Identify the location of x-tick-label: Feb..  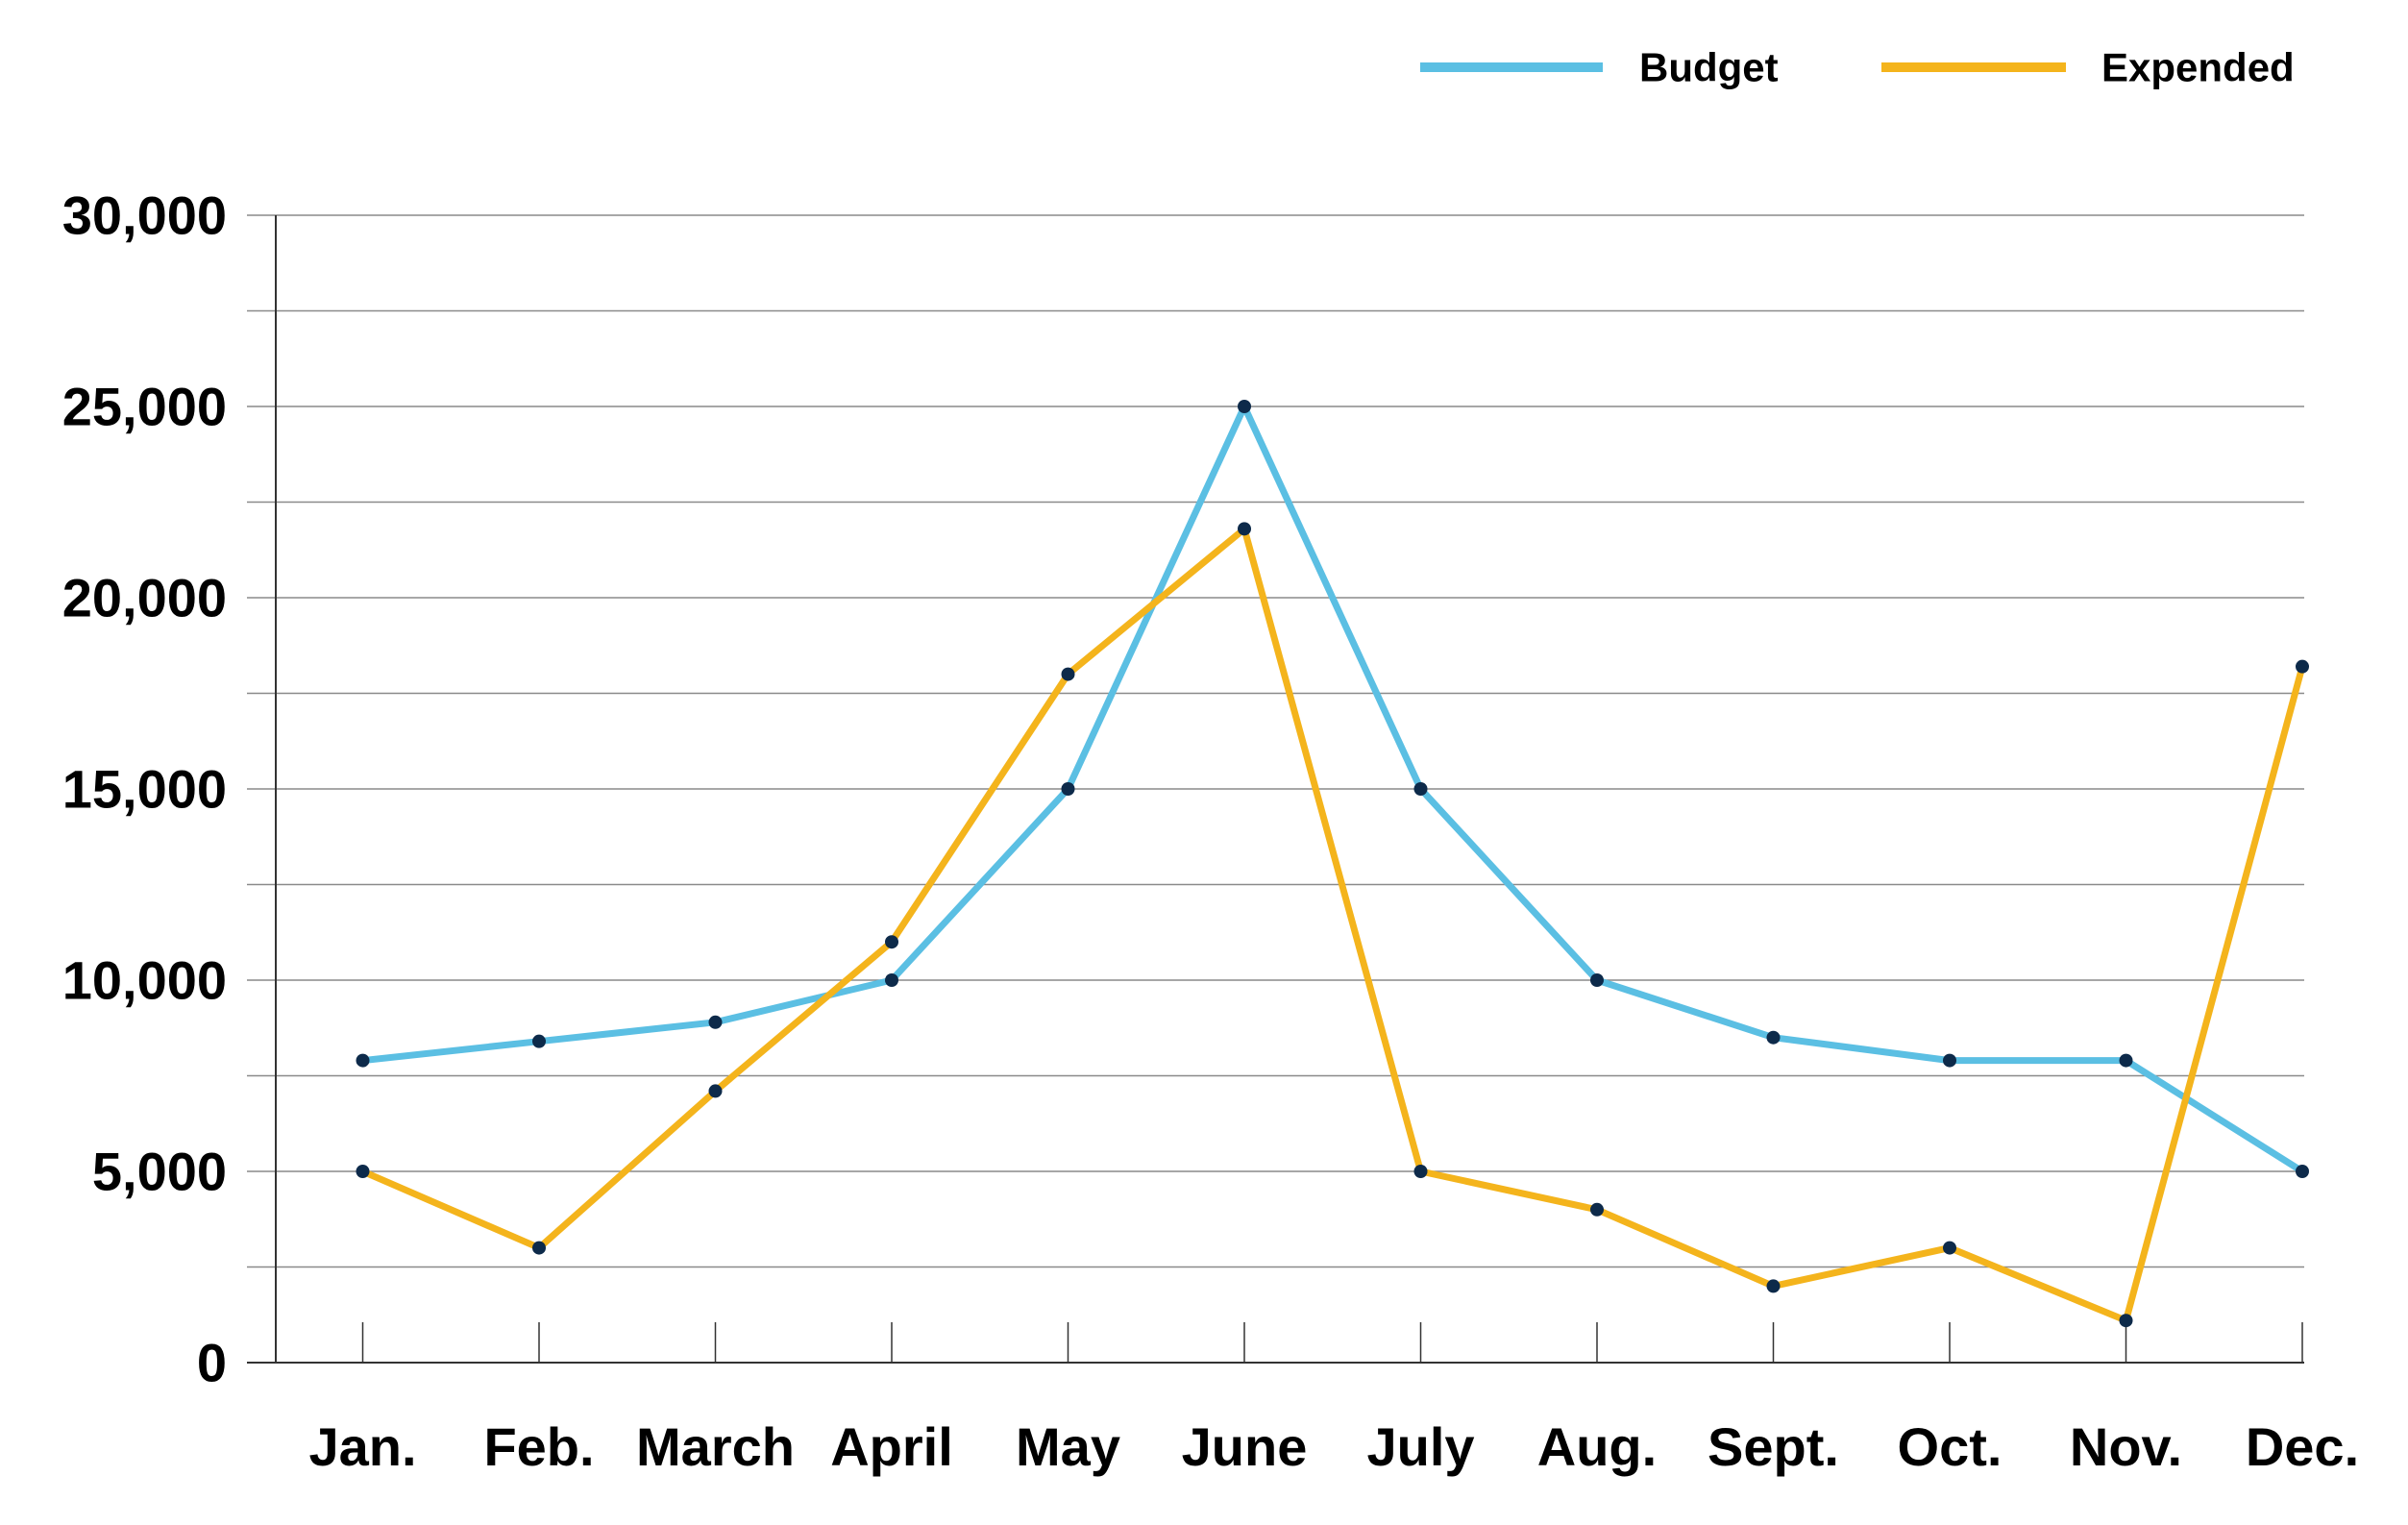
(538, 1446).